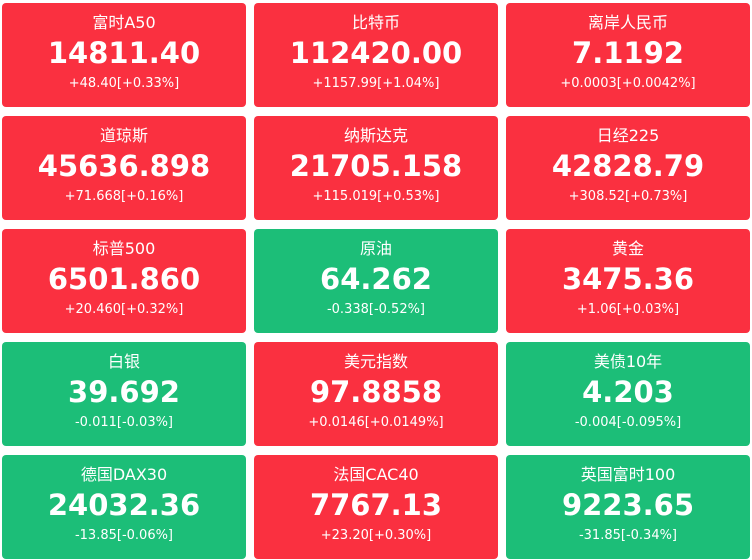 Image resolution: width=752 pixels, height=560 pixels. I want to click on quote-tile-ftse100: 英国富时100 9223.65 -31.85[-0.34%], so click(628, 507).